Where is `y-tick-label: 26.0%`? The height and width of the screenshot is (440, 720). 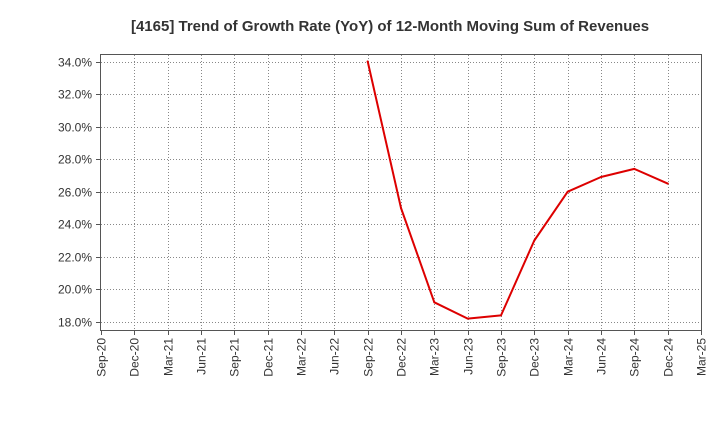
y-tick-label: 26.0% is located at coordinates (75, 193).